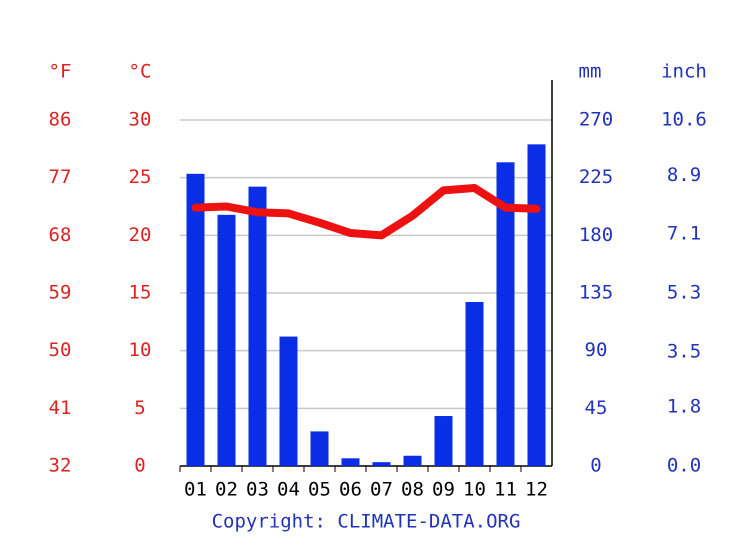 The height and width of the screenshot is (546, 730). Describe the element at coordinates (60, 408) in the screenshot. I see `f-tick-label: 41` at that location.